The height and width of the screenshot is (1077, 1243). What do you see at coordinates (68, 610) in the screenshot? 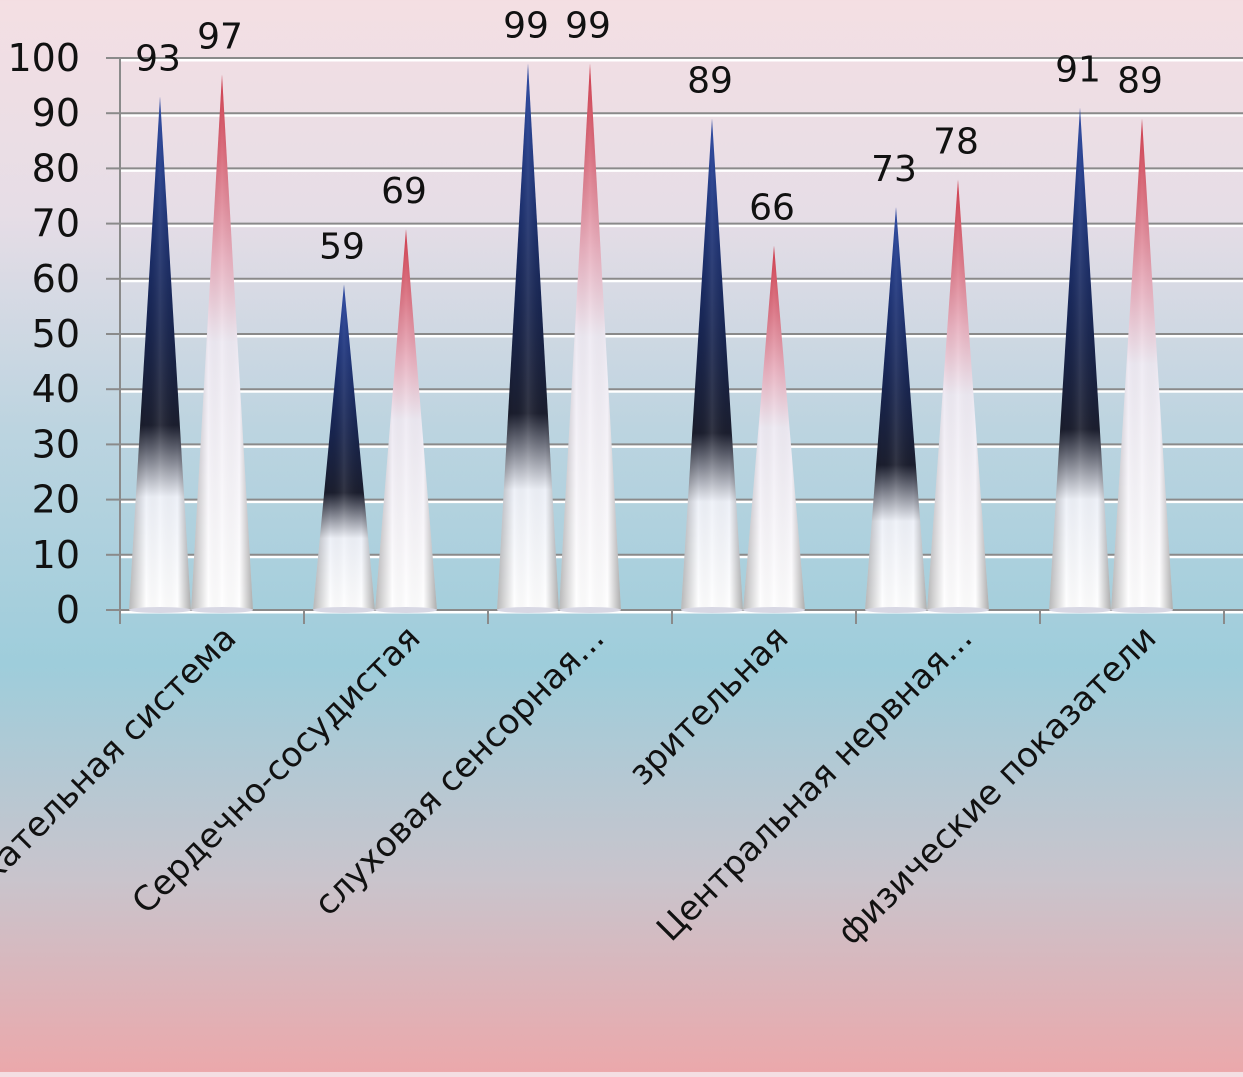
I see `y-tick-label: 0` at bounding box center [68, 610].